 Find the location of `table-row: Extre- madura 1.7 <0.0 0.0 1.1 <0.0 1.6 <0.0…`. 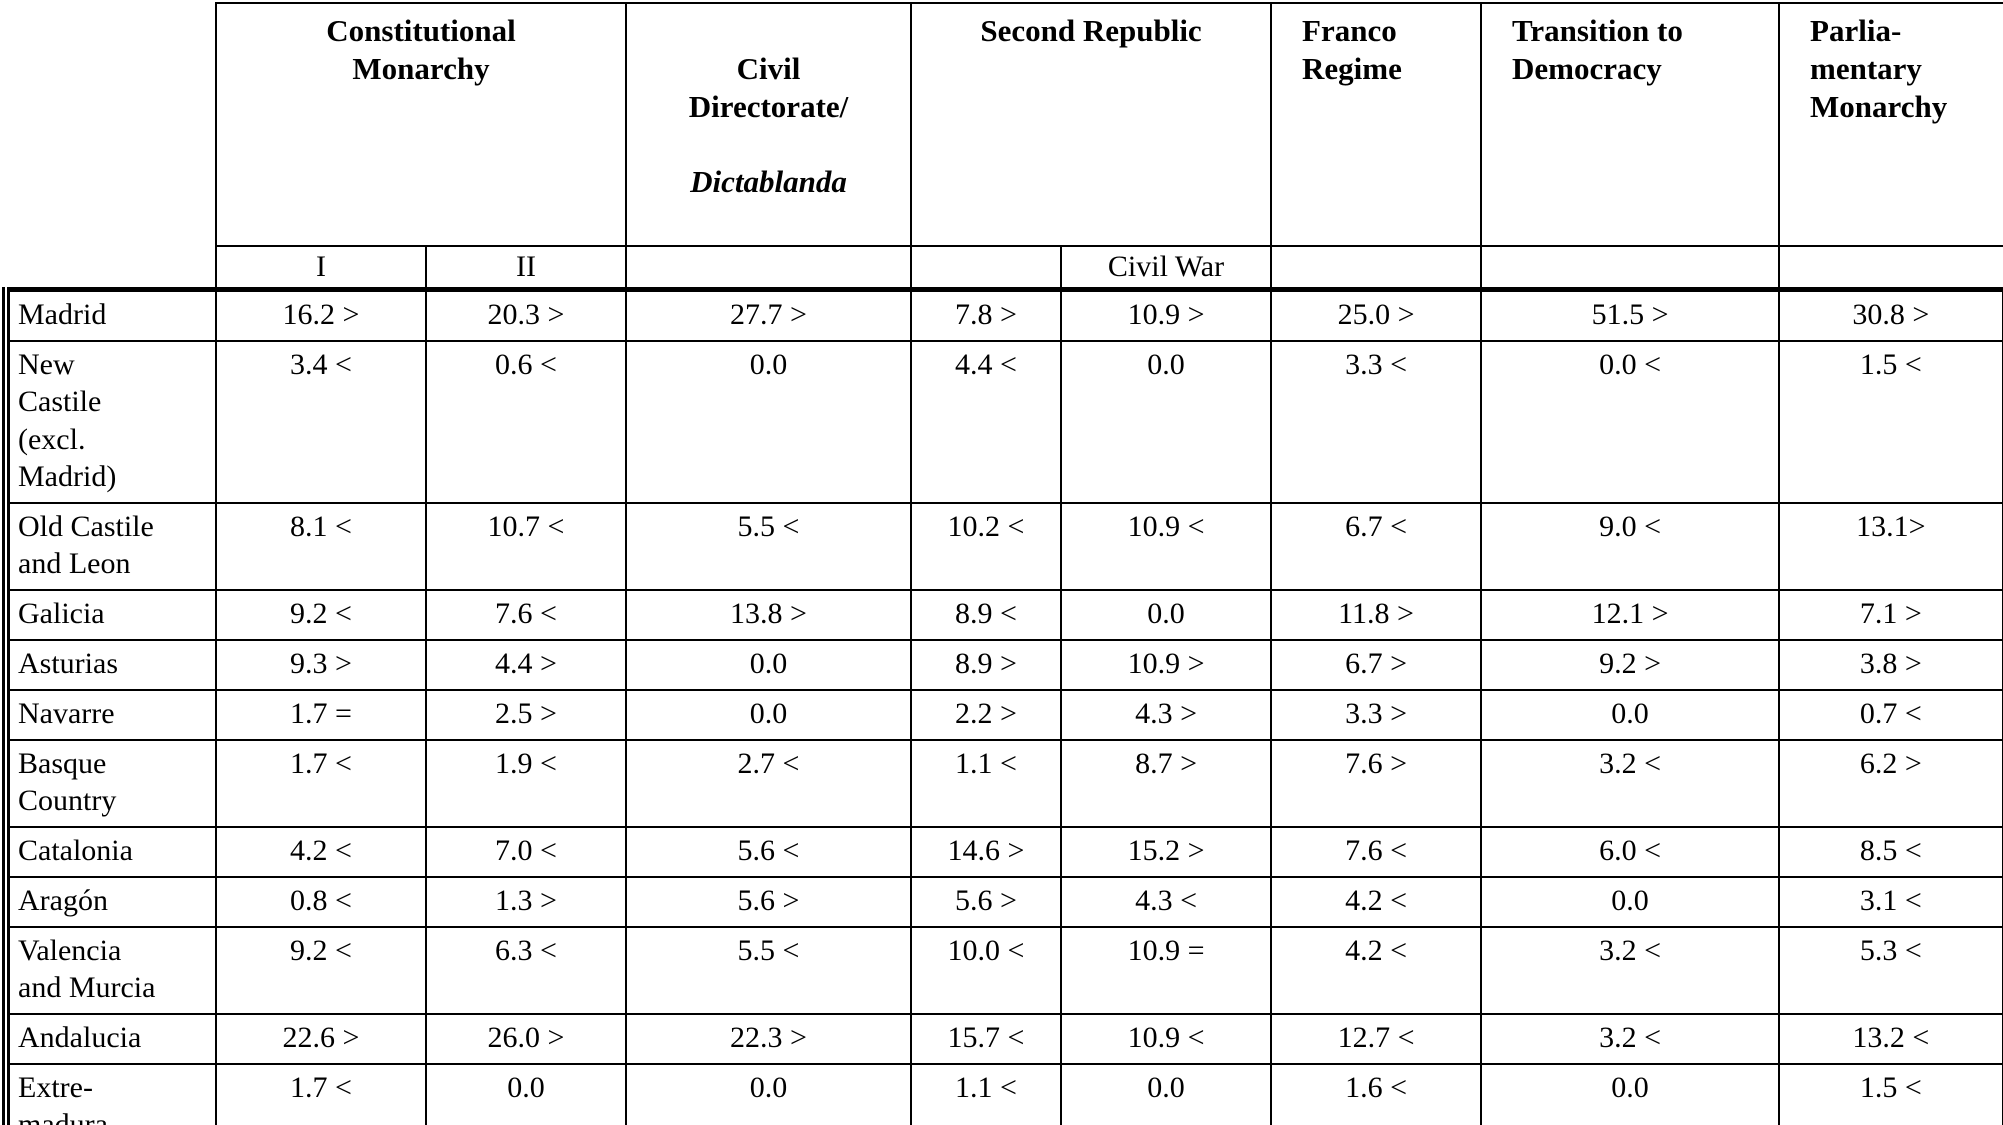

table-row: Extre- madura 1.7 <0.0 0.0 1.1 <0.0 1.6 <0.0… is located at coordinates (1002, 1093).